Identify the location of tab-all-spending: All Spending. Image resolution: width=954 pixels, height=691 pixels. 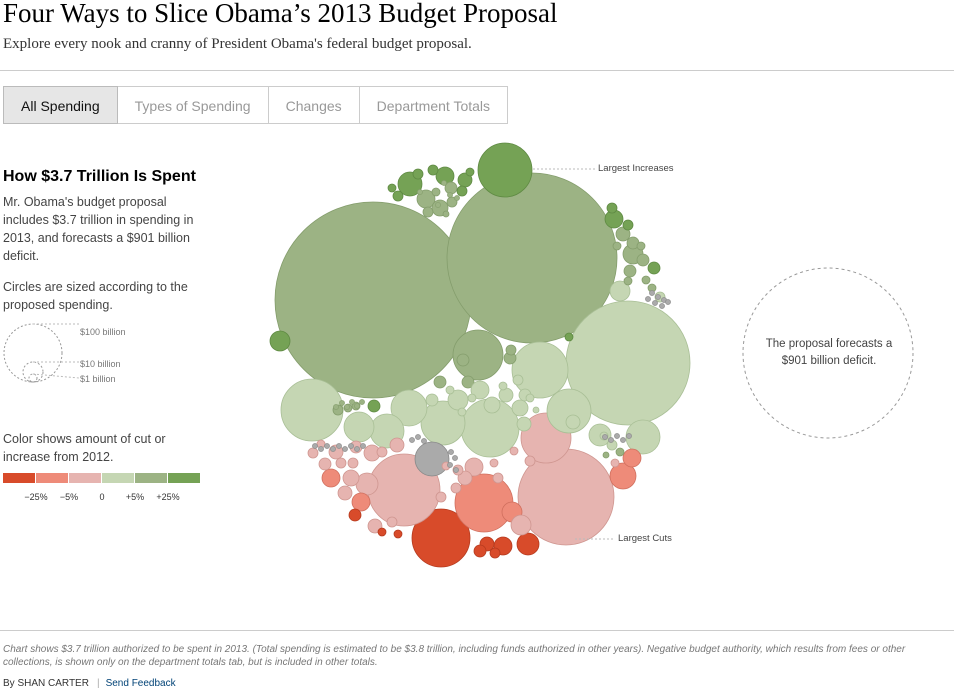
(60, 105).